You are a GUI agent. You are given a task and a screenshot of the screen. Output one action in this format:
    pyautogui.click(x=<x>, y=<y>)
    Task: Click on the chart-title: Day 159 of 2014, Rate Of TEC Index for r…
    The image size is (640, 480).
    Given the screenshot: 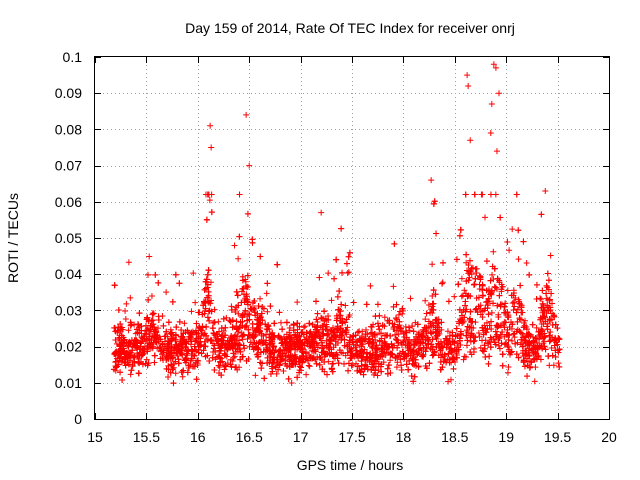 What is the action you would take?
    pyautogui.click(x=350, y=28)
    